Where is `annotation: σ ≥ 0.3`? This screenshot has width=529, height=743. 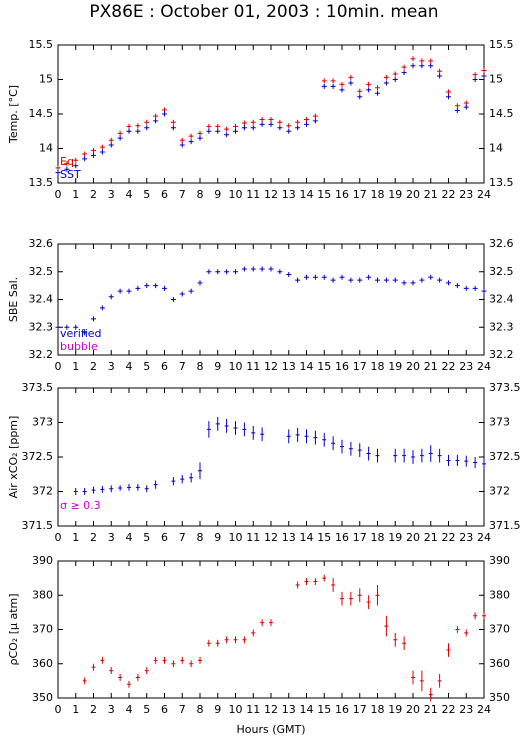
annotation: σ ≥ 0.3 is located at coordinates (80, 505).